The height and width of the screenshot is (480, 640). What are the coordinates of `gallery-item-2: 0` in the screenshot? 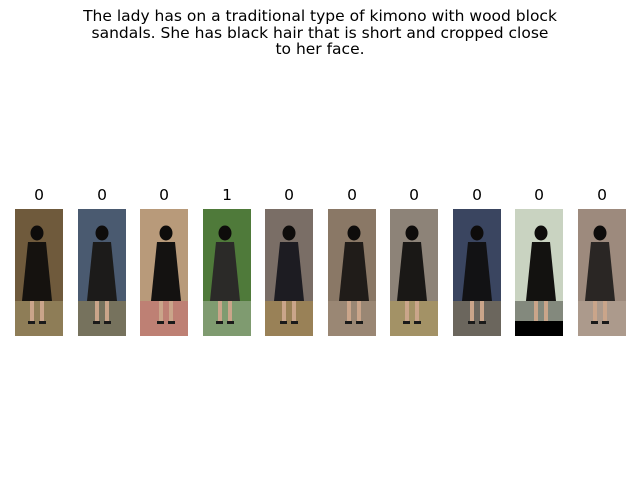 It's located at (102, 261).